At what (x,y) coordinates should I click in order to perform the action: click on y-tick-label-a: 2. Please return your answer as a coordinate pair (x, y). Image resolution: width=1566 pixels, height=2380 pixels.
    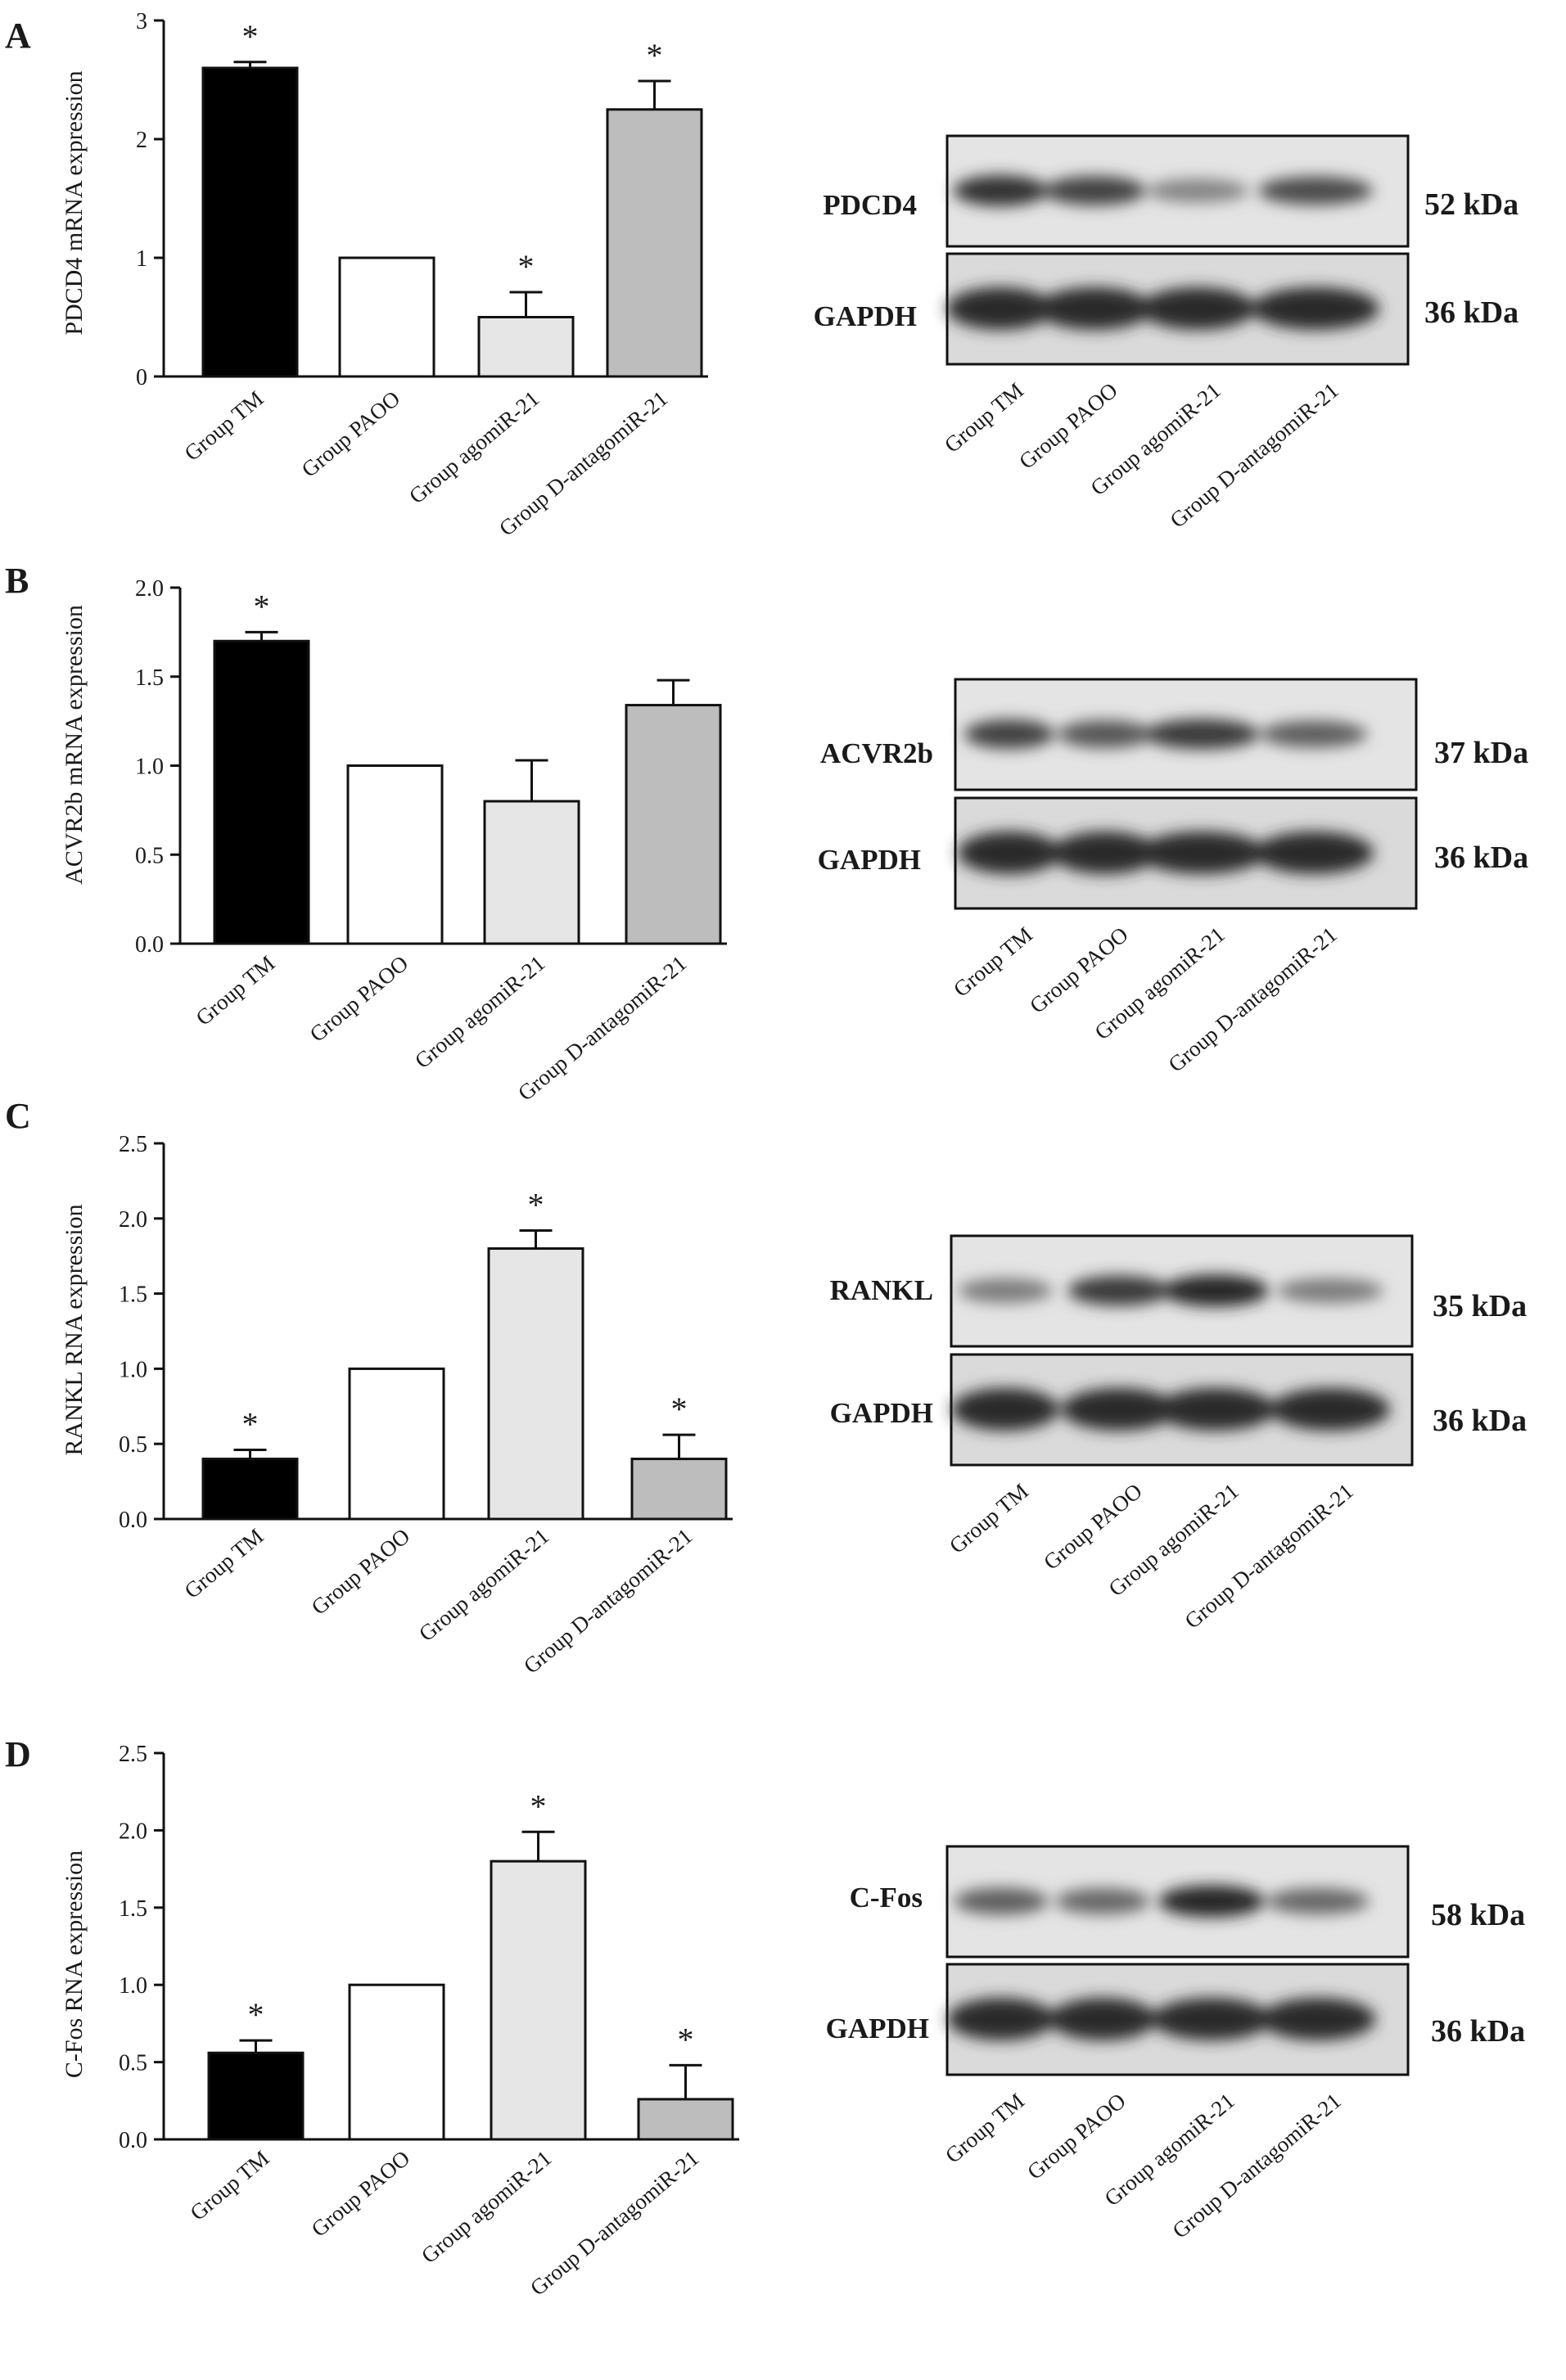
    Looking at the image, I should click on (141, 141).